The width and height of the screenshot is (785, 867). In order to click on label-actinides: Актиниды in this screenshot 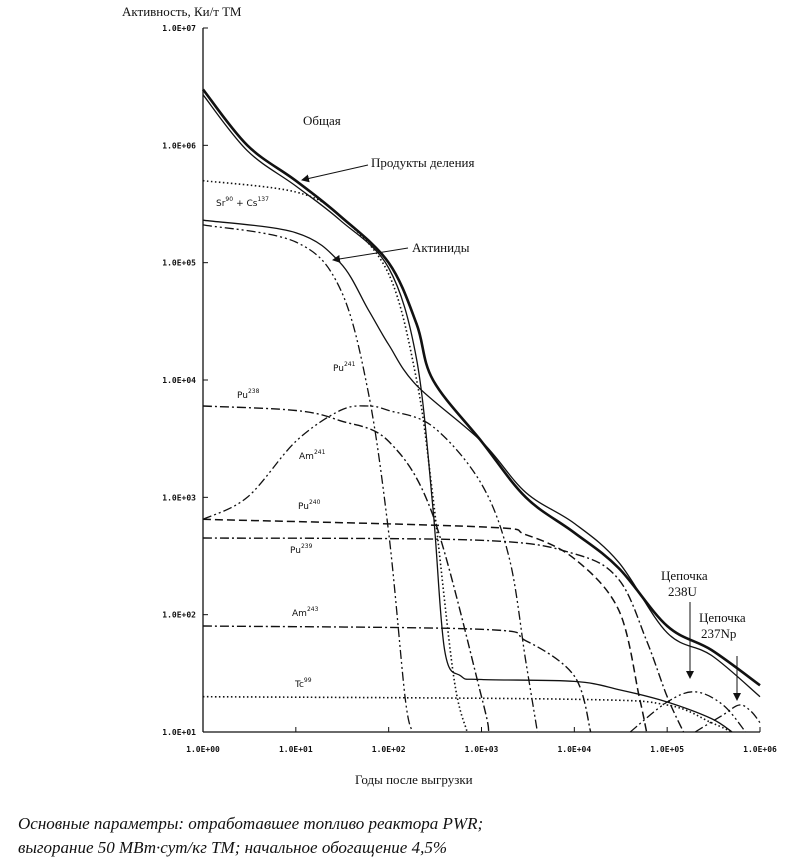, I will do `click(441, 247)`.